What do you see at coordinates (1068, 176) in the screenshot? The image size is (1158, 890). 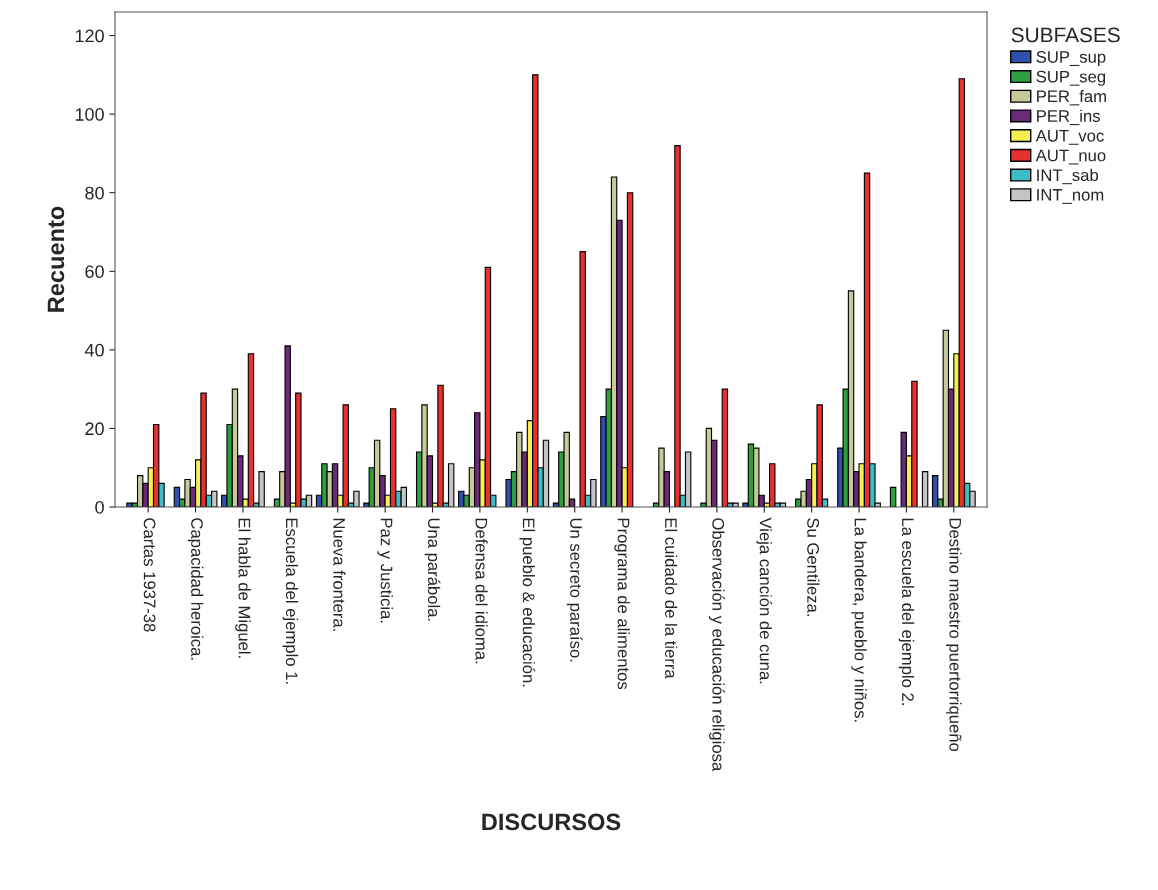 I see `legend-label: INT_sab` at bounding box center [1068, 176].